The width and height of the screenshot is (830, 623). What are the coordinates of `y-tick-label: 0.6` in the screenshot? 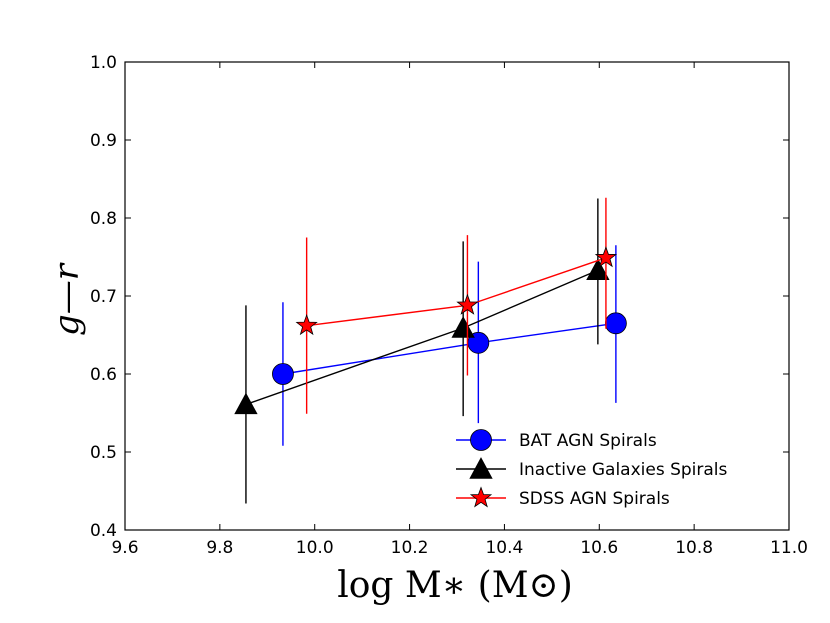 It's located at (103, 375).